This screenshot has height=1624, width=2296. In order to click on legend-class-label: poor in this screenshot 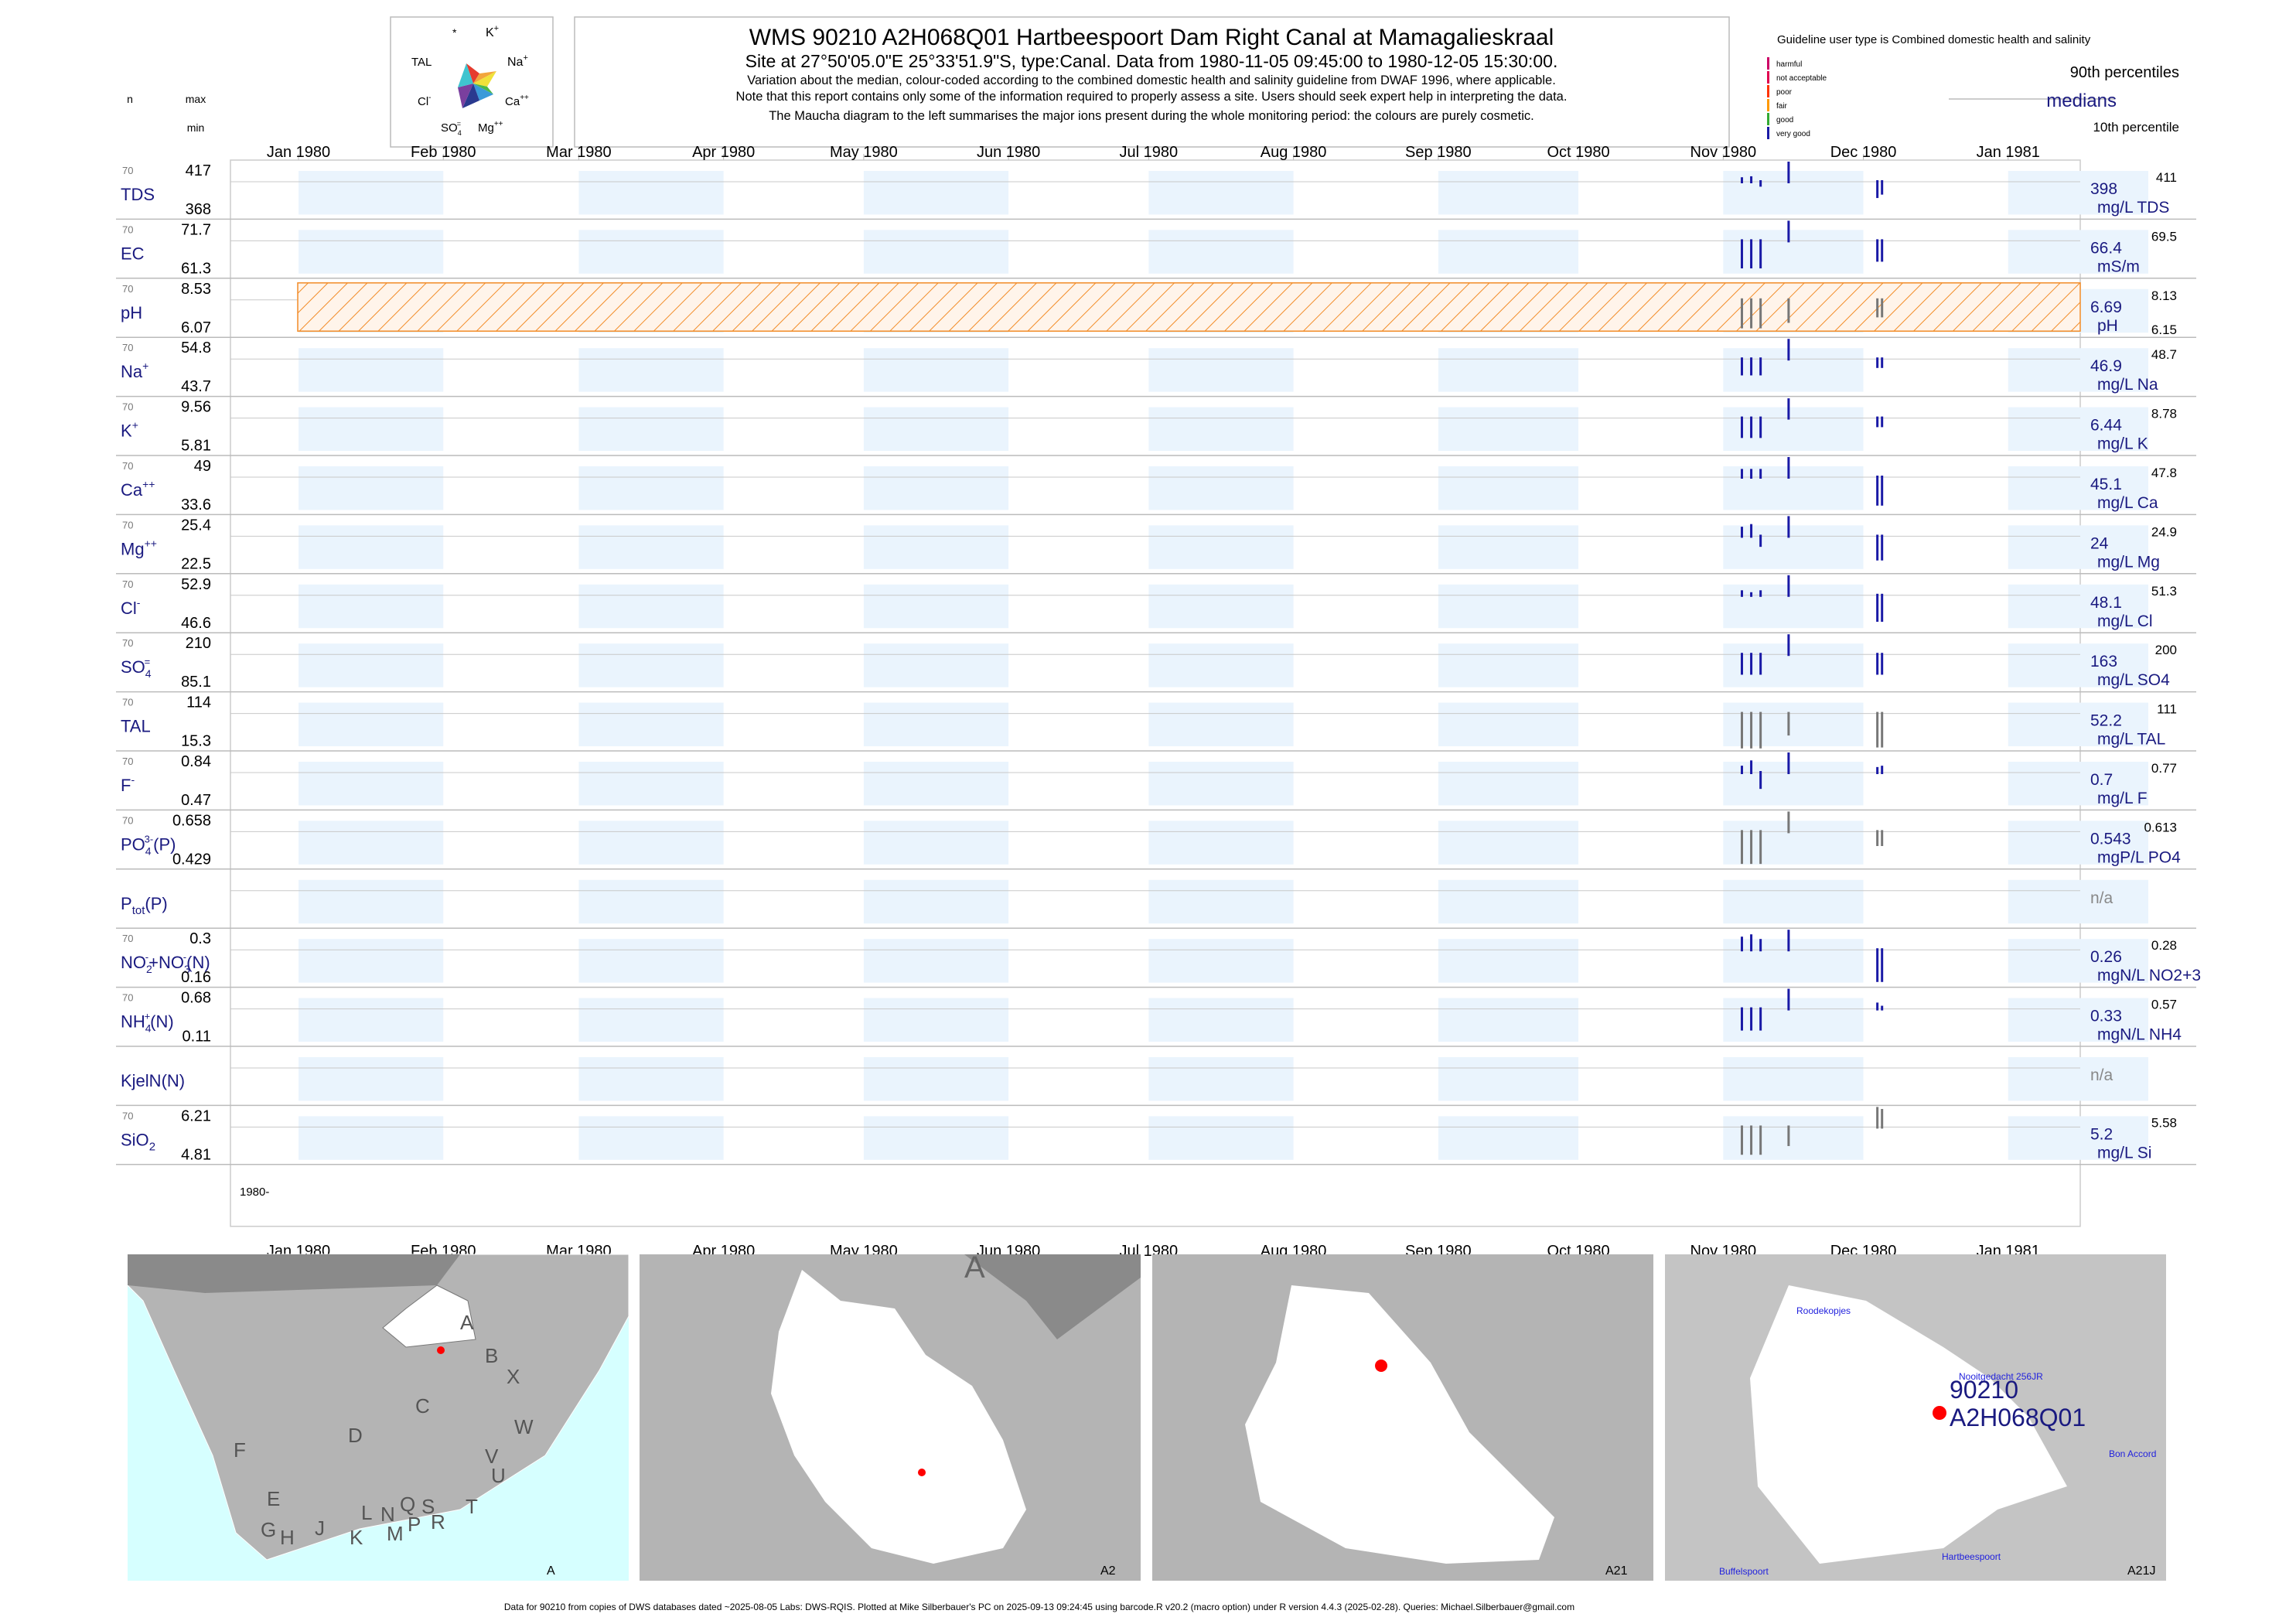, I will do `click(1784, 92)`.